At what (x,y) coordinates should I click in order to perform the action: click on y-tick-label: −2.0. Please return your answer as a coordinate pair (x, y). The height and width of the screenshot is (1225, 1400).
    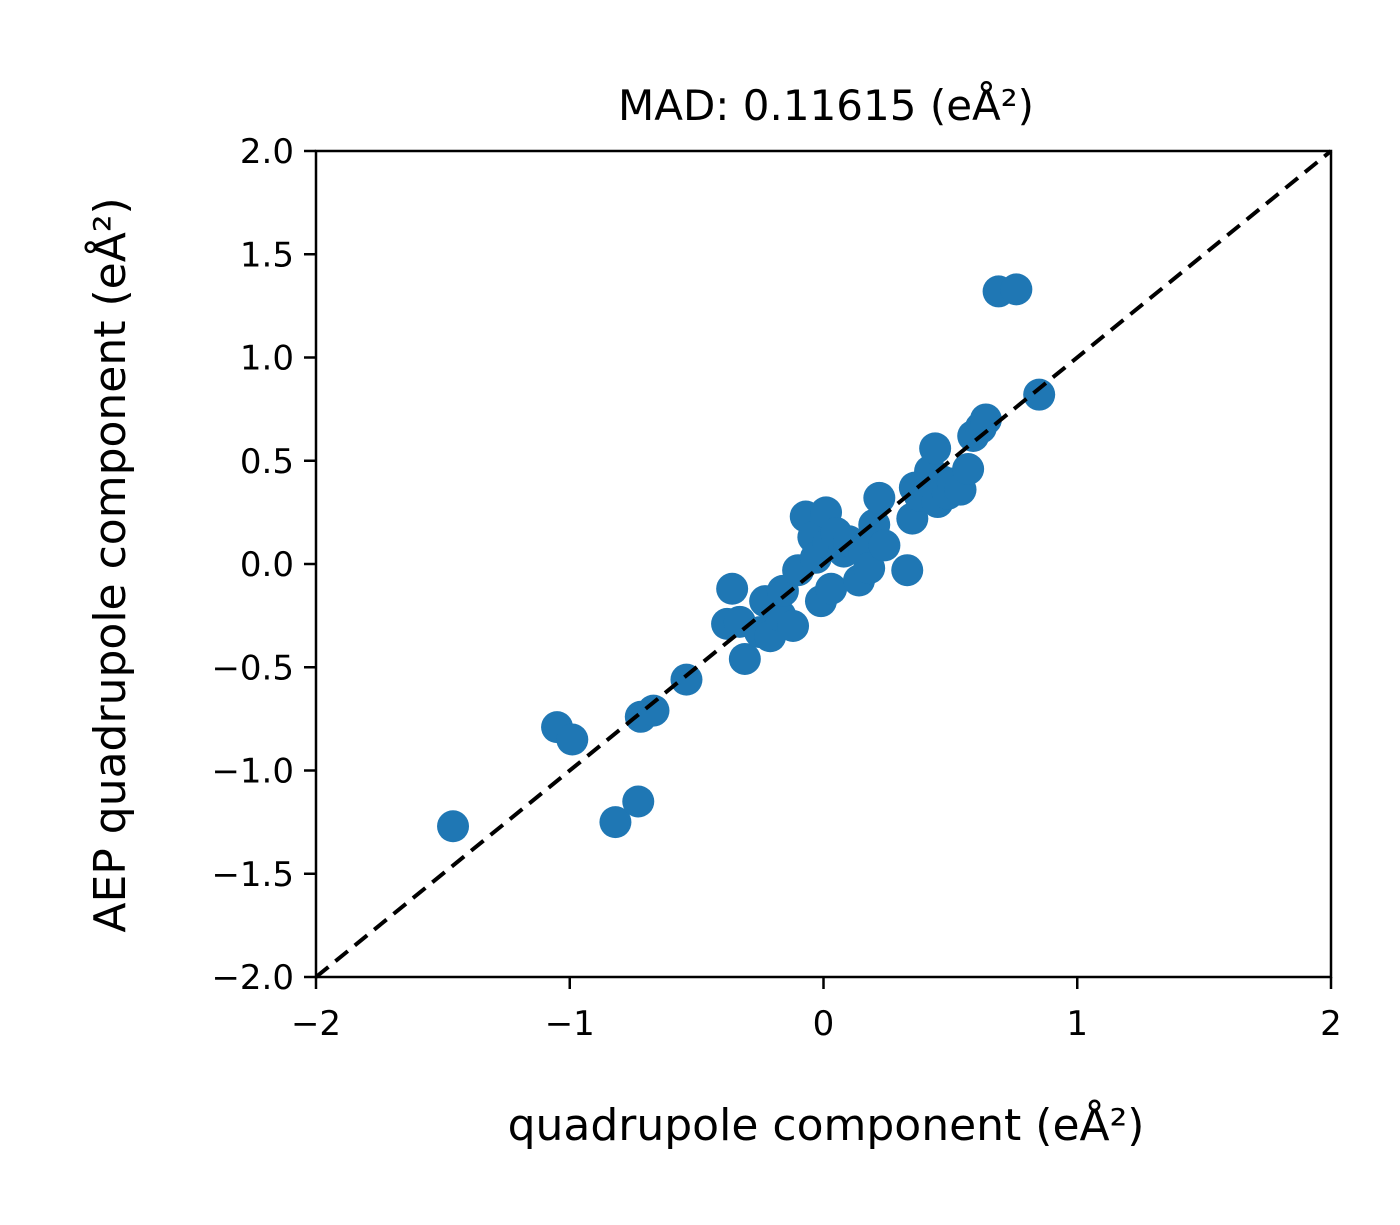
    Looking at the image, I should click on (252, 978).